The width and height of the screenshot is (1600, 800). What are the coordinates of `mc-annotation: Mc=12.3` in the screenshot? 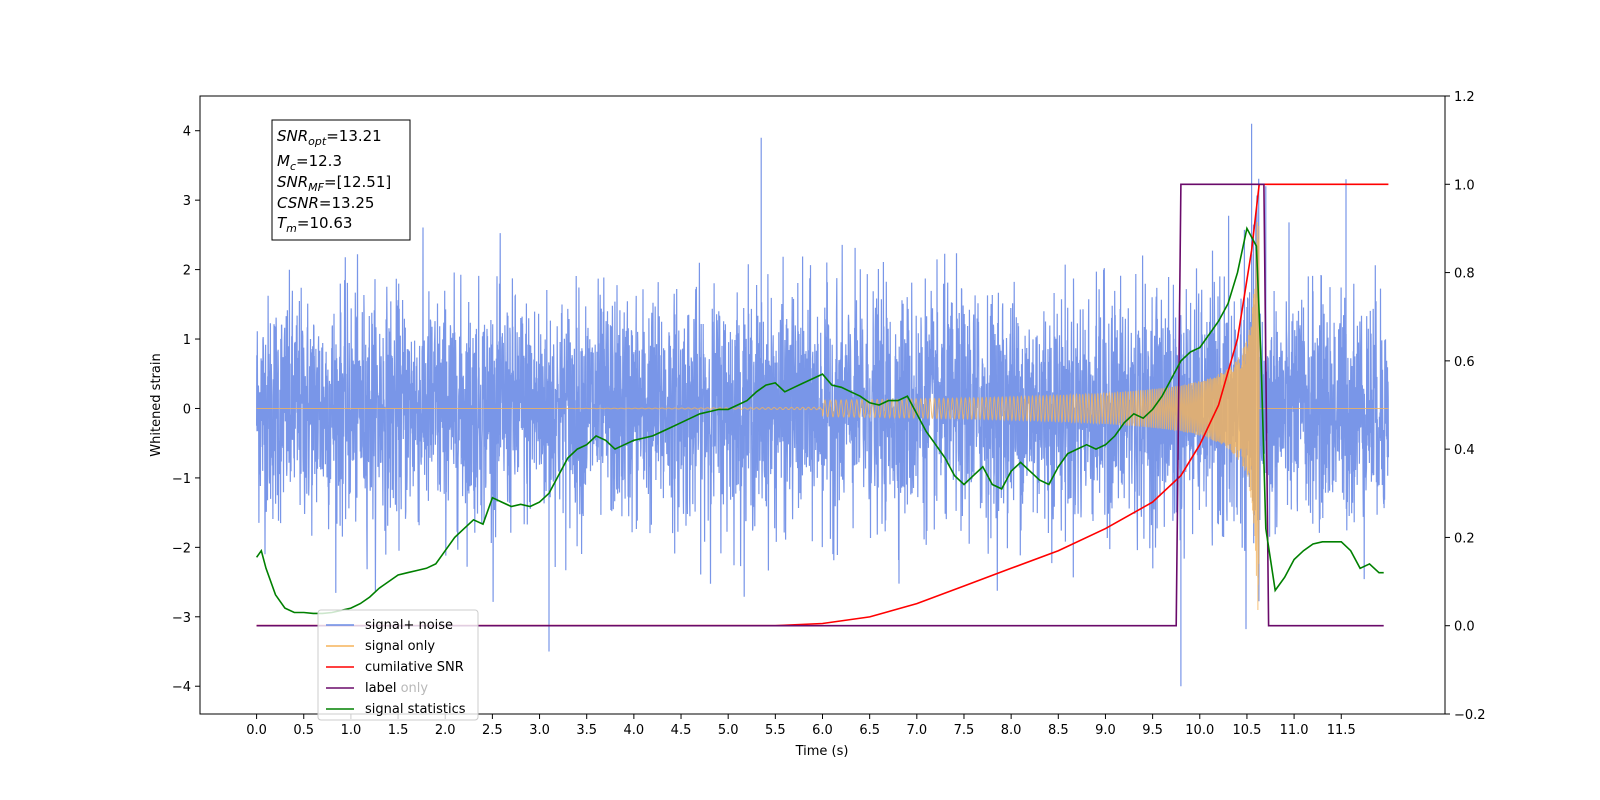 It's located at (309, 162).